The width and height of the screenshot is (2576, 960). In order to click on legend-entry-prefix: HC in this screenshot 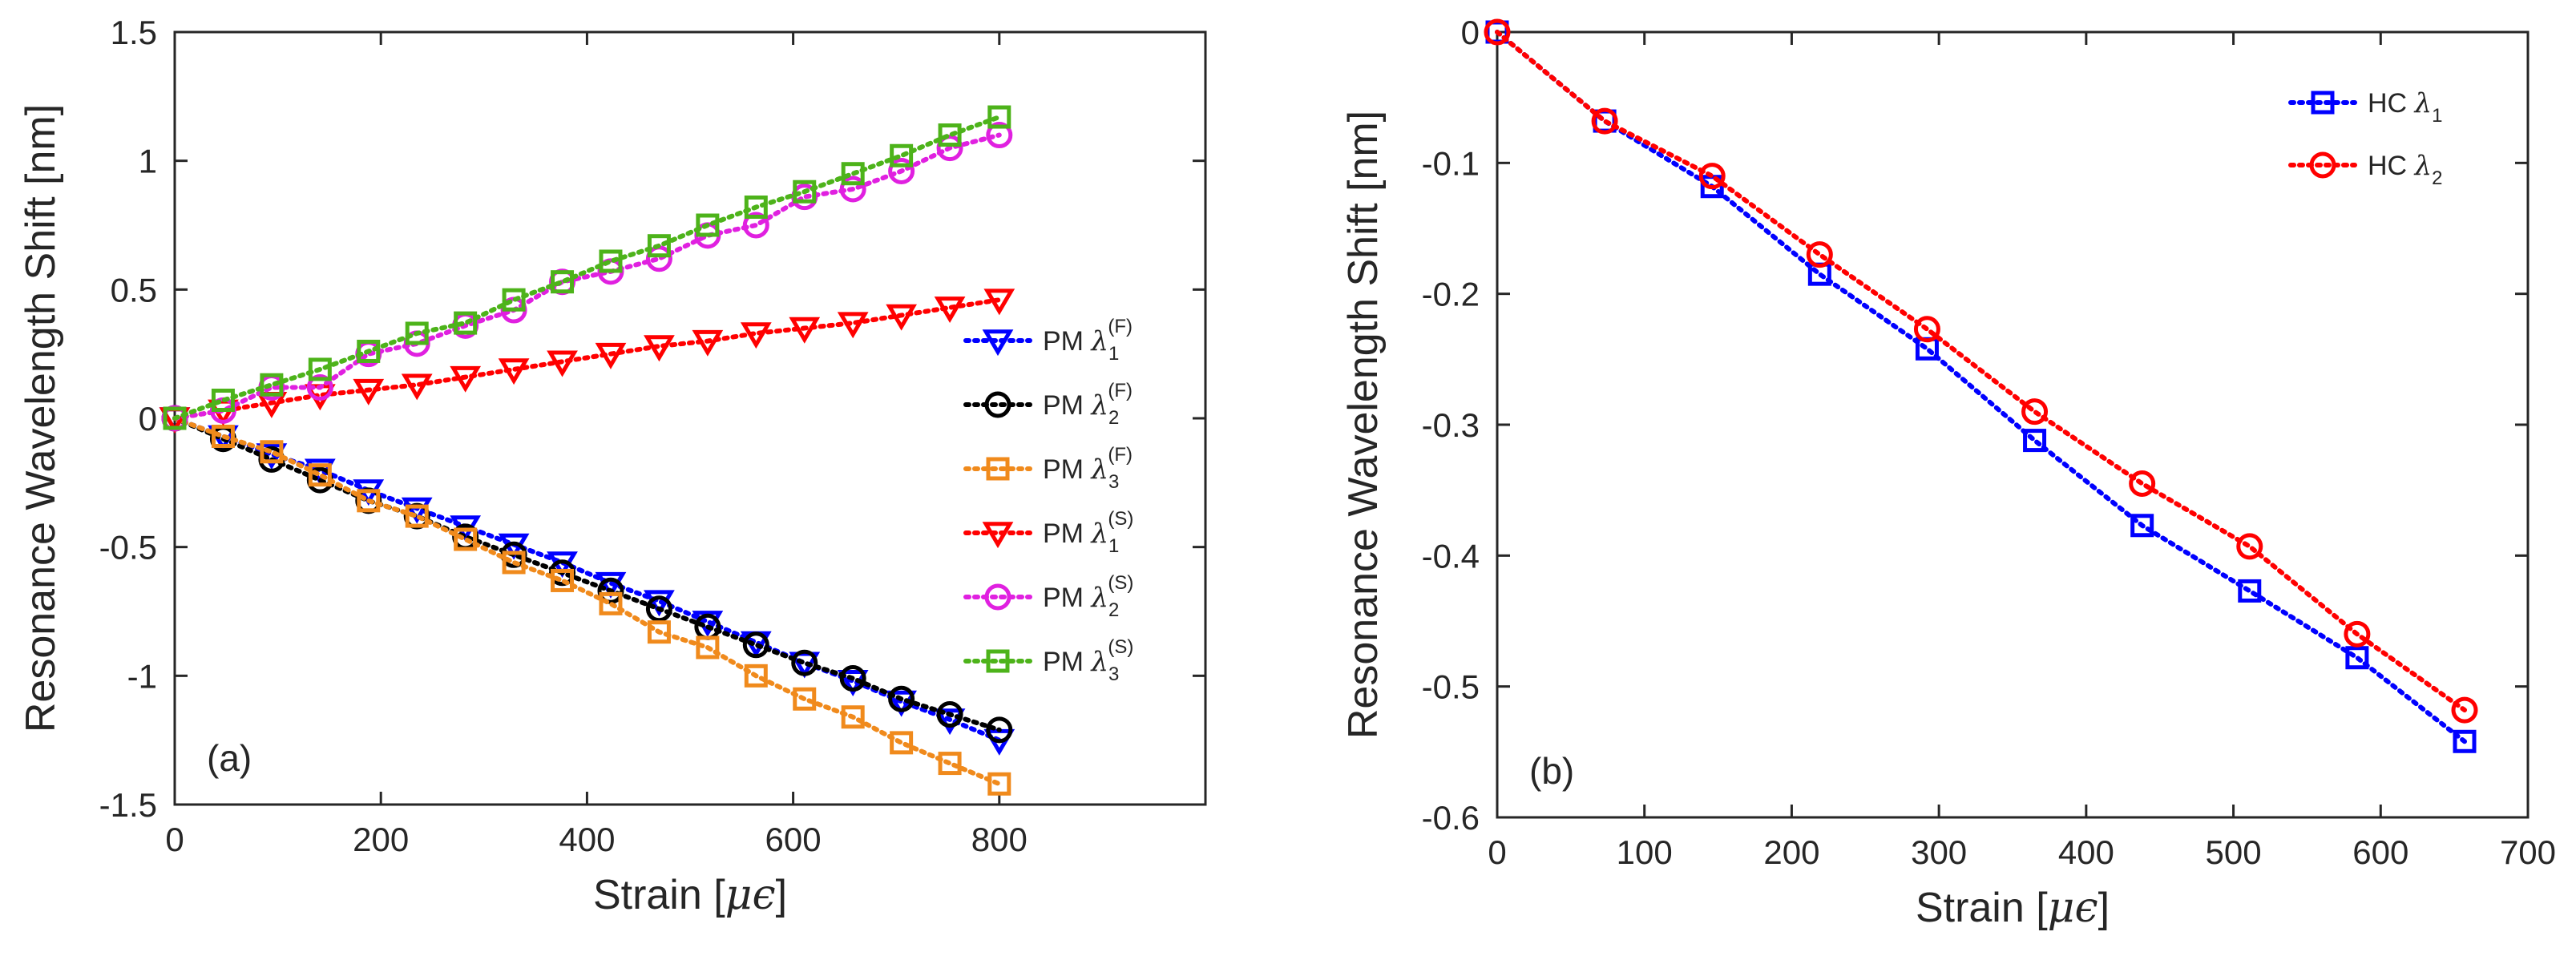, I will do `click(2391, 103)`.